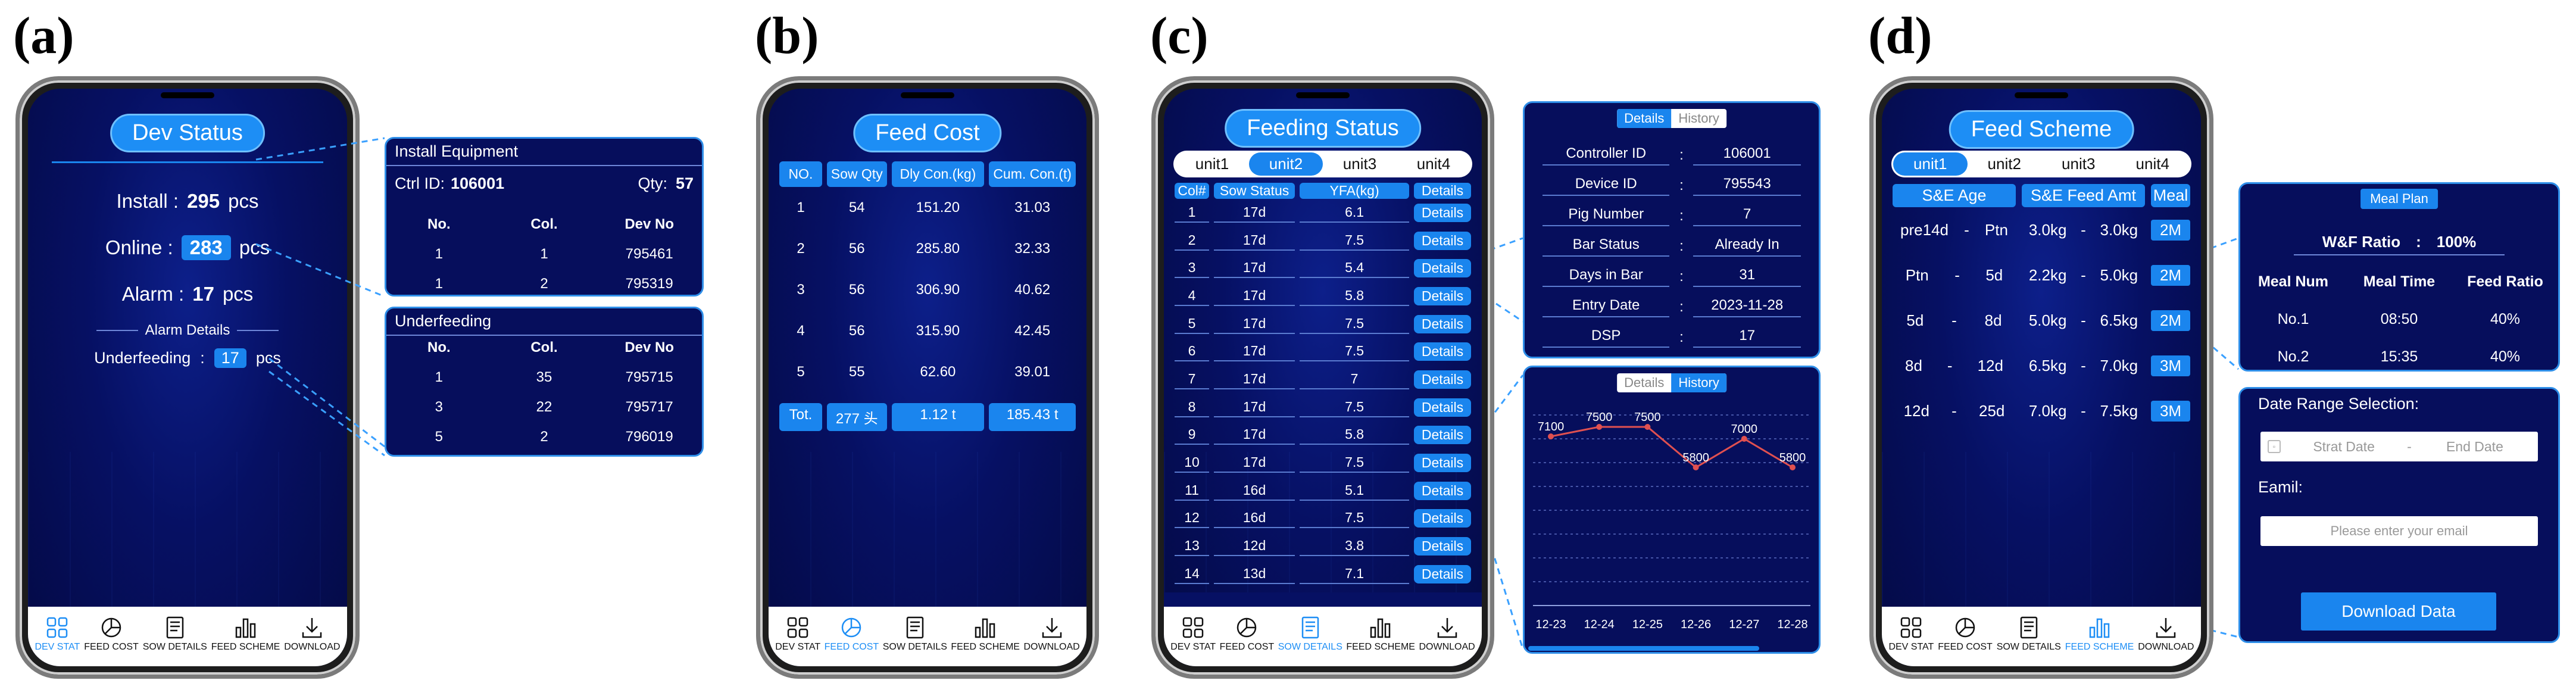  I want to click on age-part: -, so click(1954, 320).